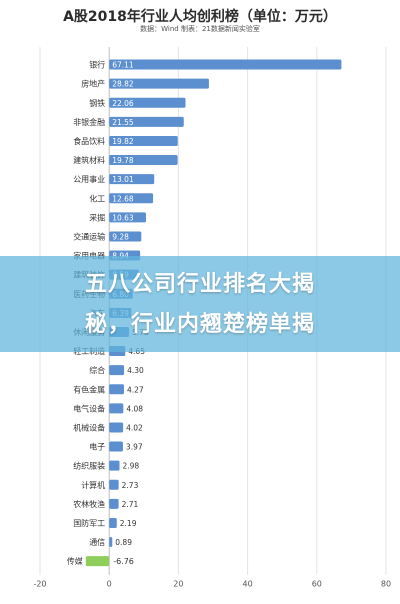  What do you see at coordinates (200, 29) in the screenshot?
I see `chart-subtitle: 数据：Wind 制表：21数据新闻实验室` at bounding box center [200, 29].